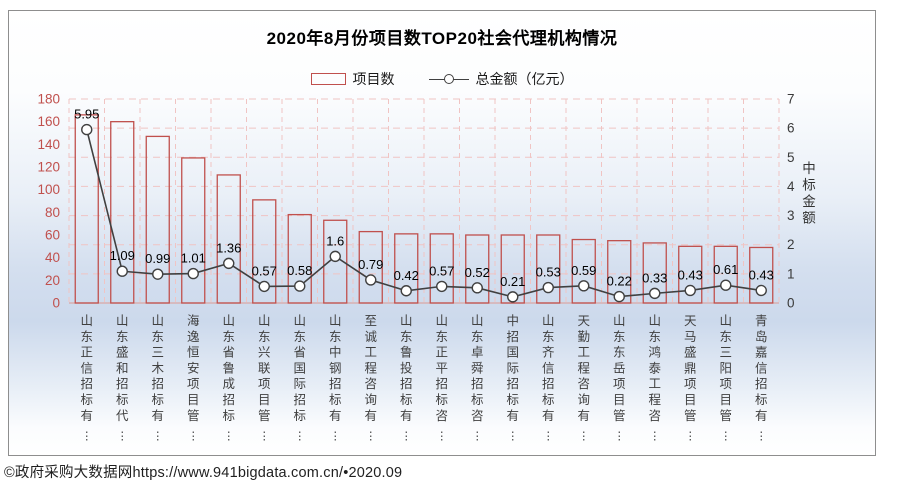  Describe the element at coordinates (157, 378) in the screenshot. I see `x-axis-label: 山东三木招标有⋮` at that location.